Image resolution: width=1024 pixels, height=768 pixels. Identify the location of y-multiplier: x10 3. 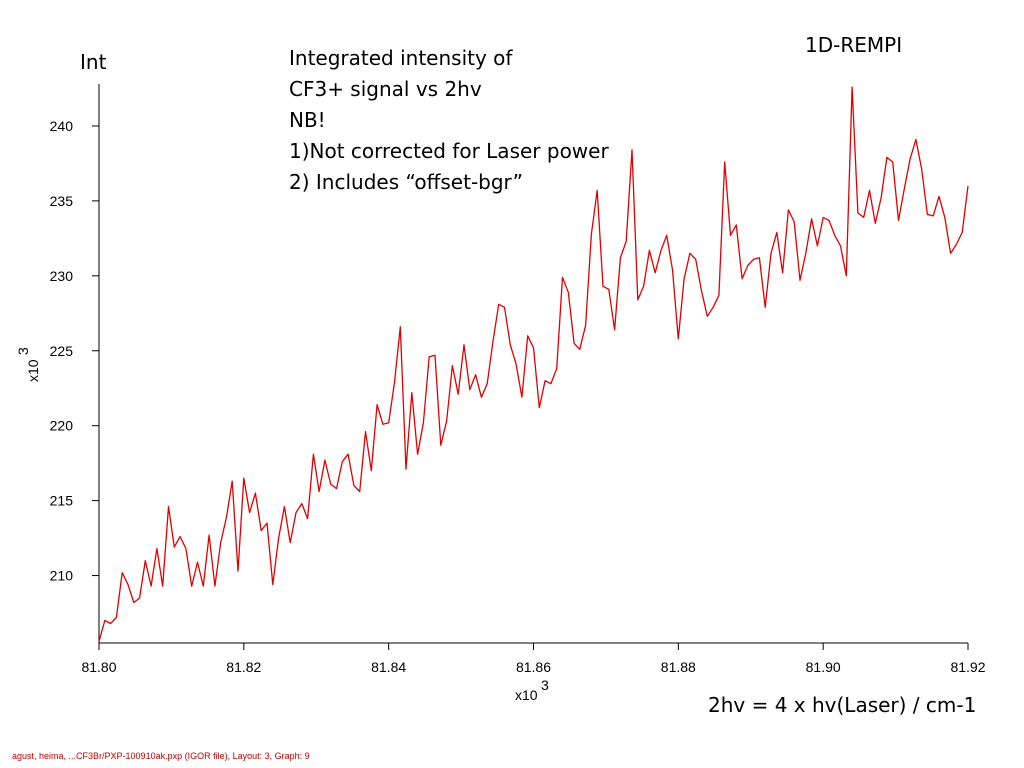
(28, 364).